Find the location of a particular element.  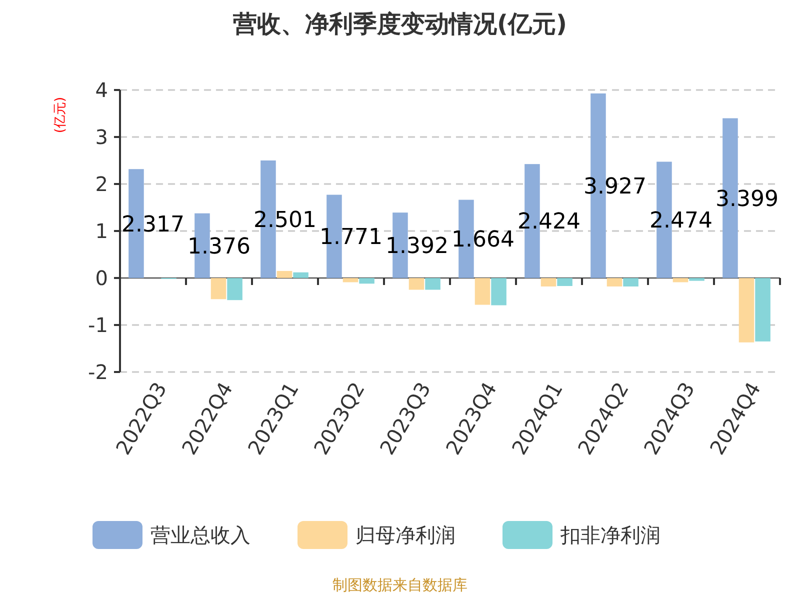

y-tick-label: -2 is located at coordinates (98, 372).